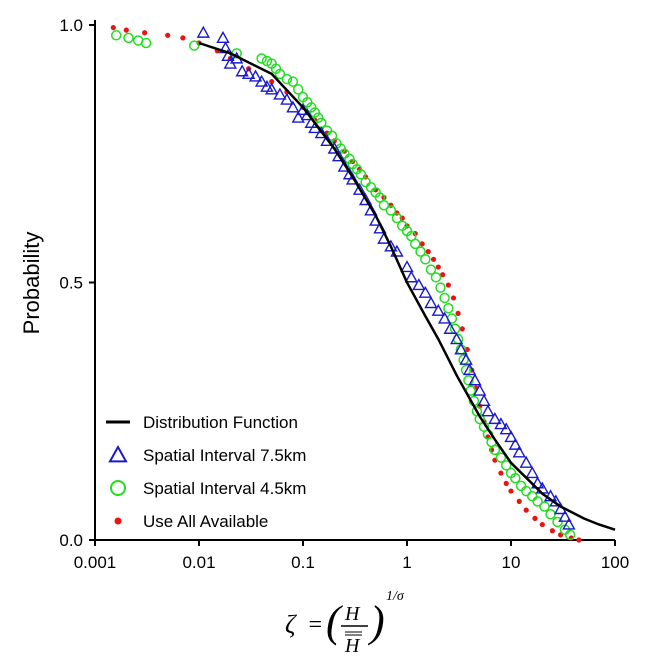 This screenshot has width=648, height=656. I want to click on y-tick-label: 0.5, so click(71, 283).